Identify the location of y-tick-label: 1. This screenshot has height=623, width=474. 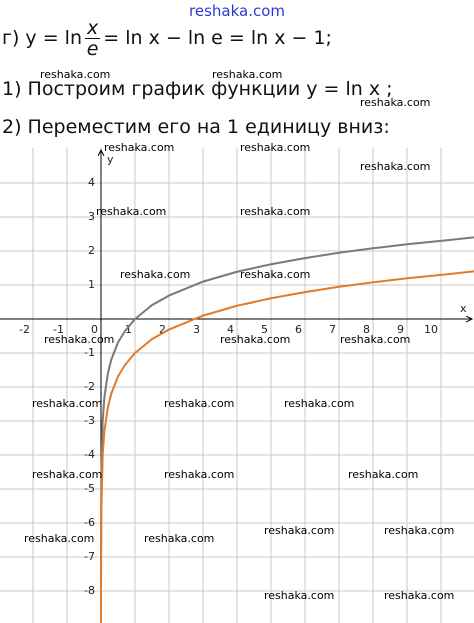
(91, 284).